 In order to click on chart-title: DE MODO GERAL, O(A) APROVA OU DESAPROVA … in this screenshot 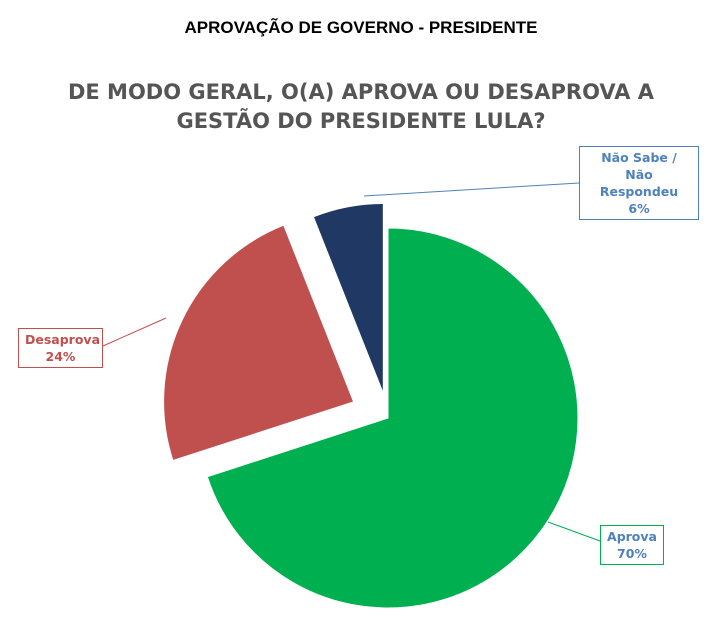, I will do `click(361, 106)`.